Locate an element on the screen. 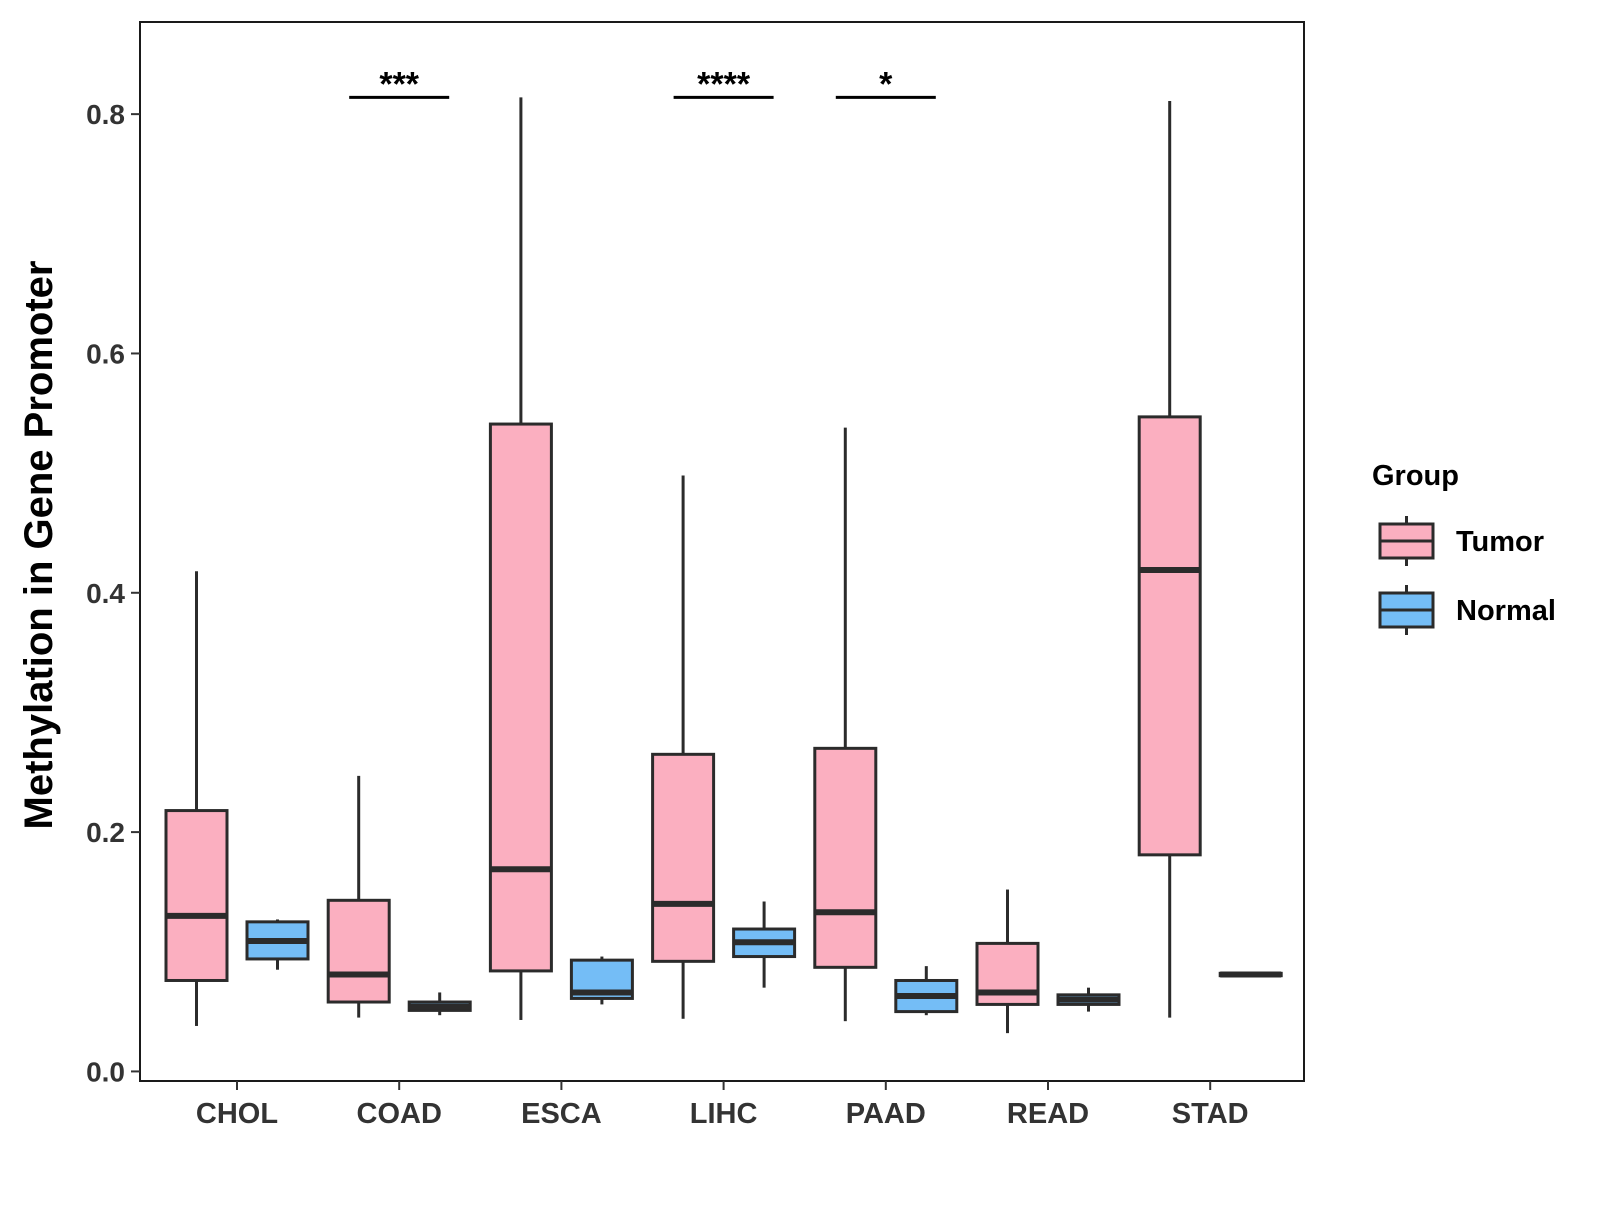 This screenshot has width=1600, height=1205. box-normal-chol is located at coordinates (277, 944).